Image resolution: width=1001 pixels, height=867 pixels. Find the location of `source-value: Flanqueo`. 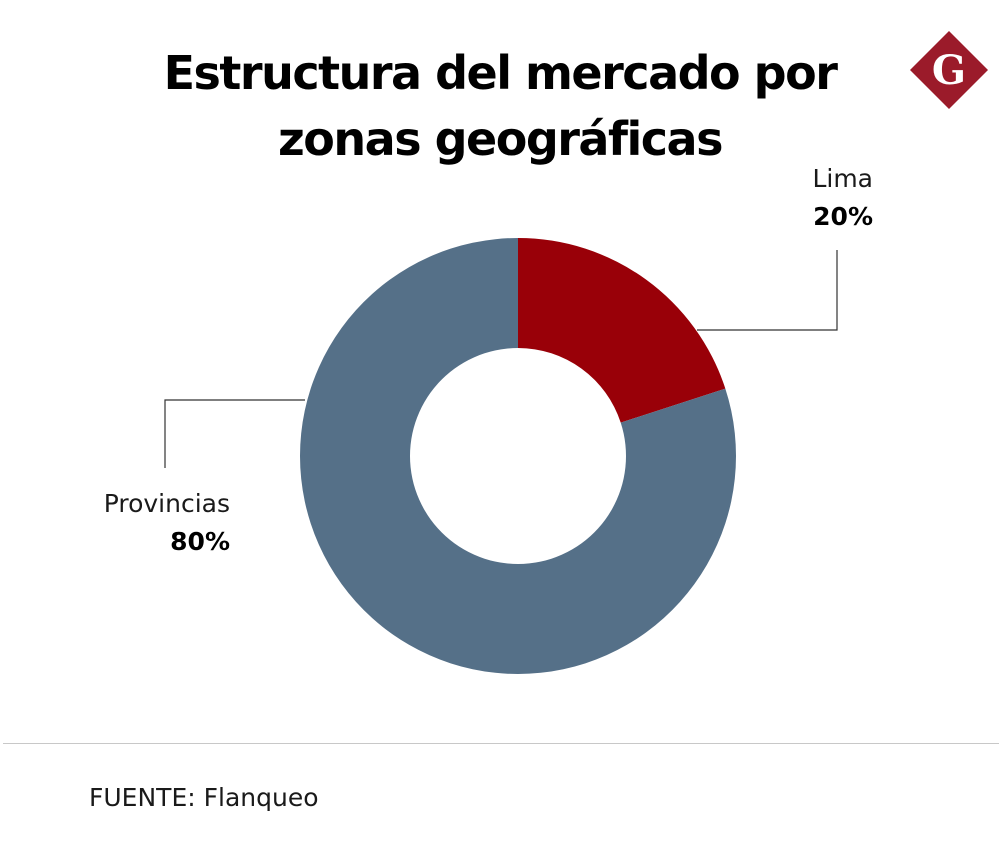

source-value: Flanqueo is located at coordinates (261, 797).